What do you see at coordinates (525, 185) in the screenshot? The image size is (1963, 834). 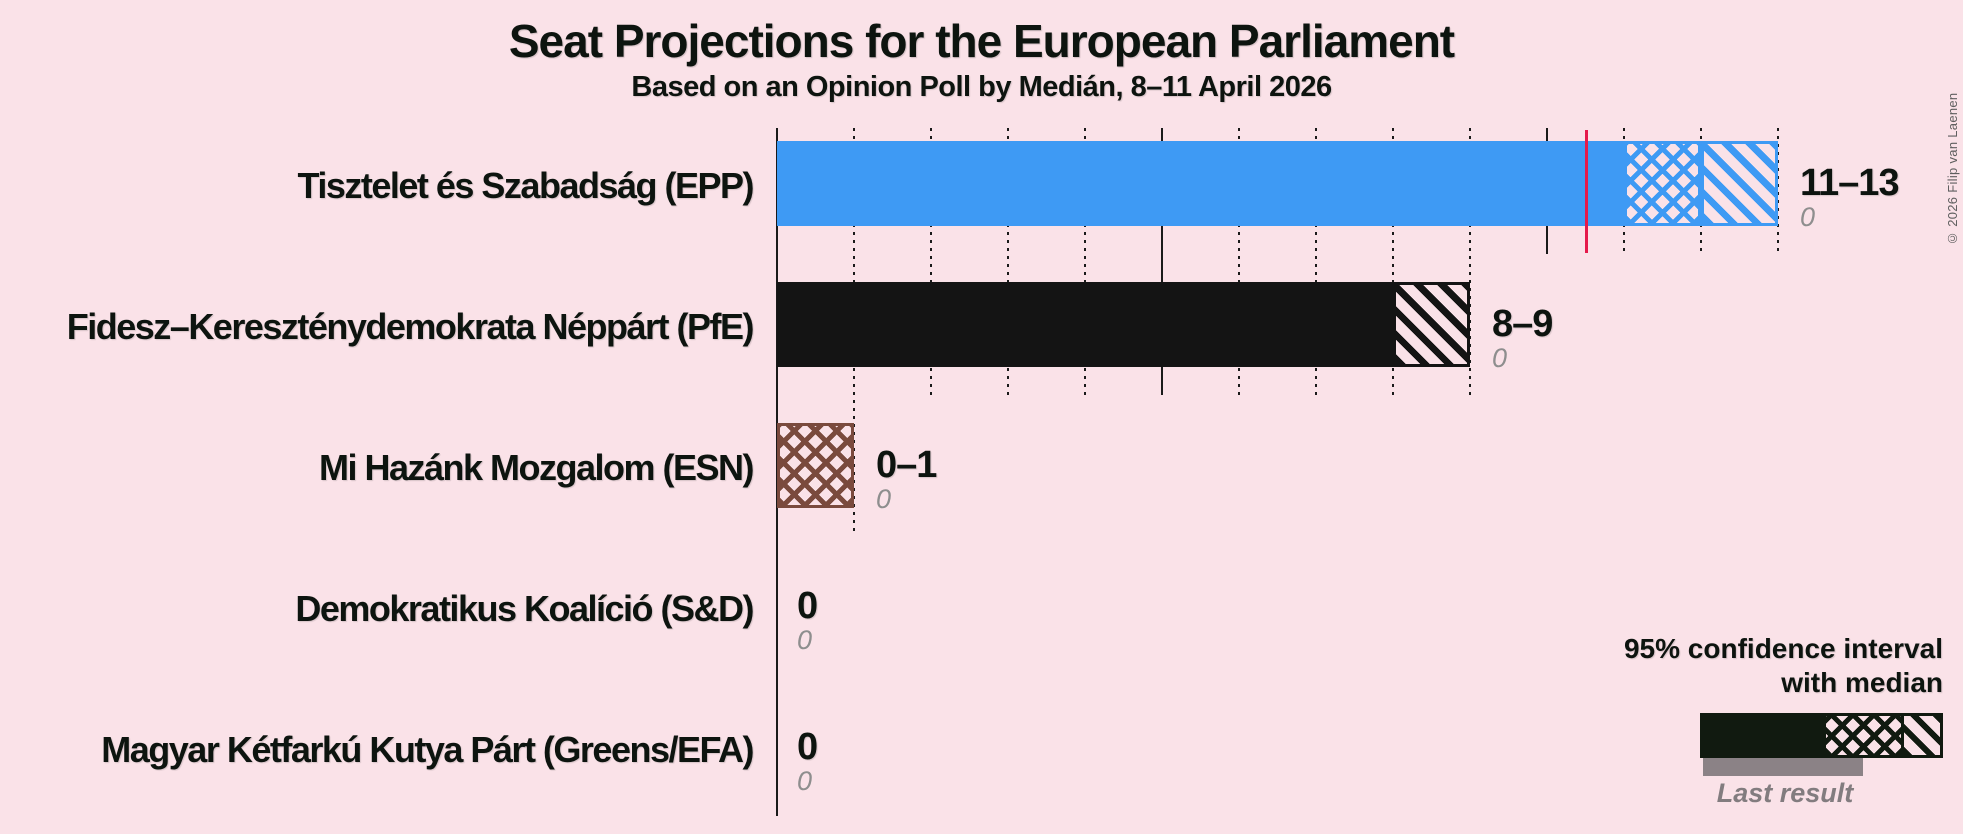 I see `party-label: Tisztelet és Szabadság (EPP)` at bounding box center [525, 185].